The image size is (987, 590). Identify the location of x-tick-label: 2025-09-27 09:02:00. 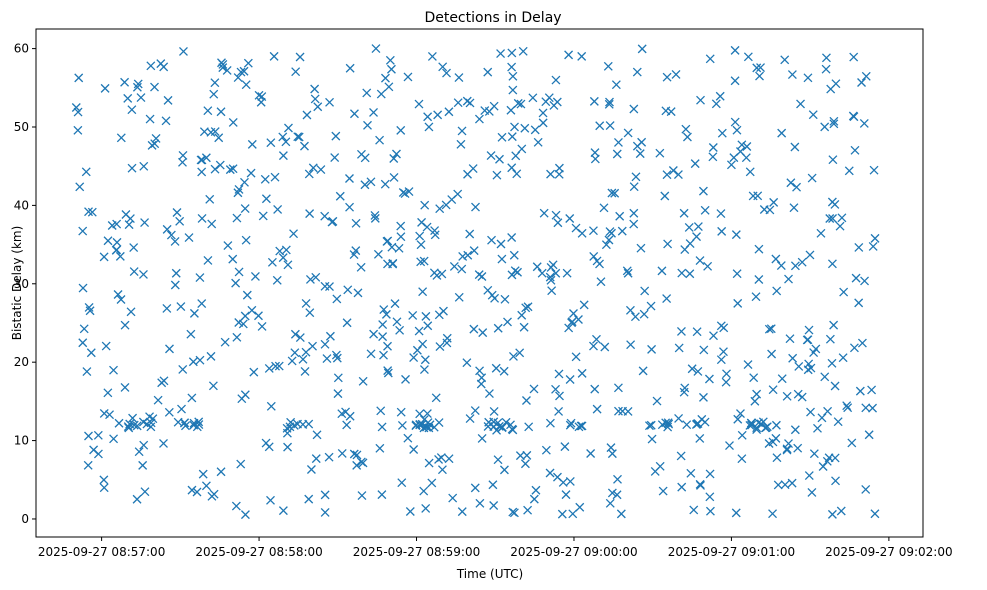
(888, 552).